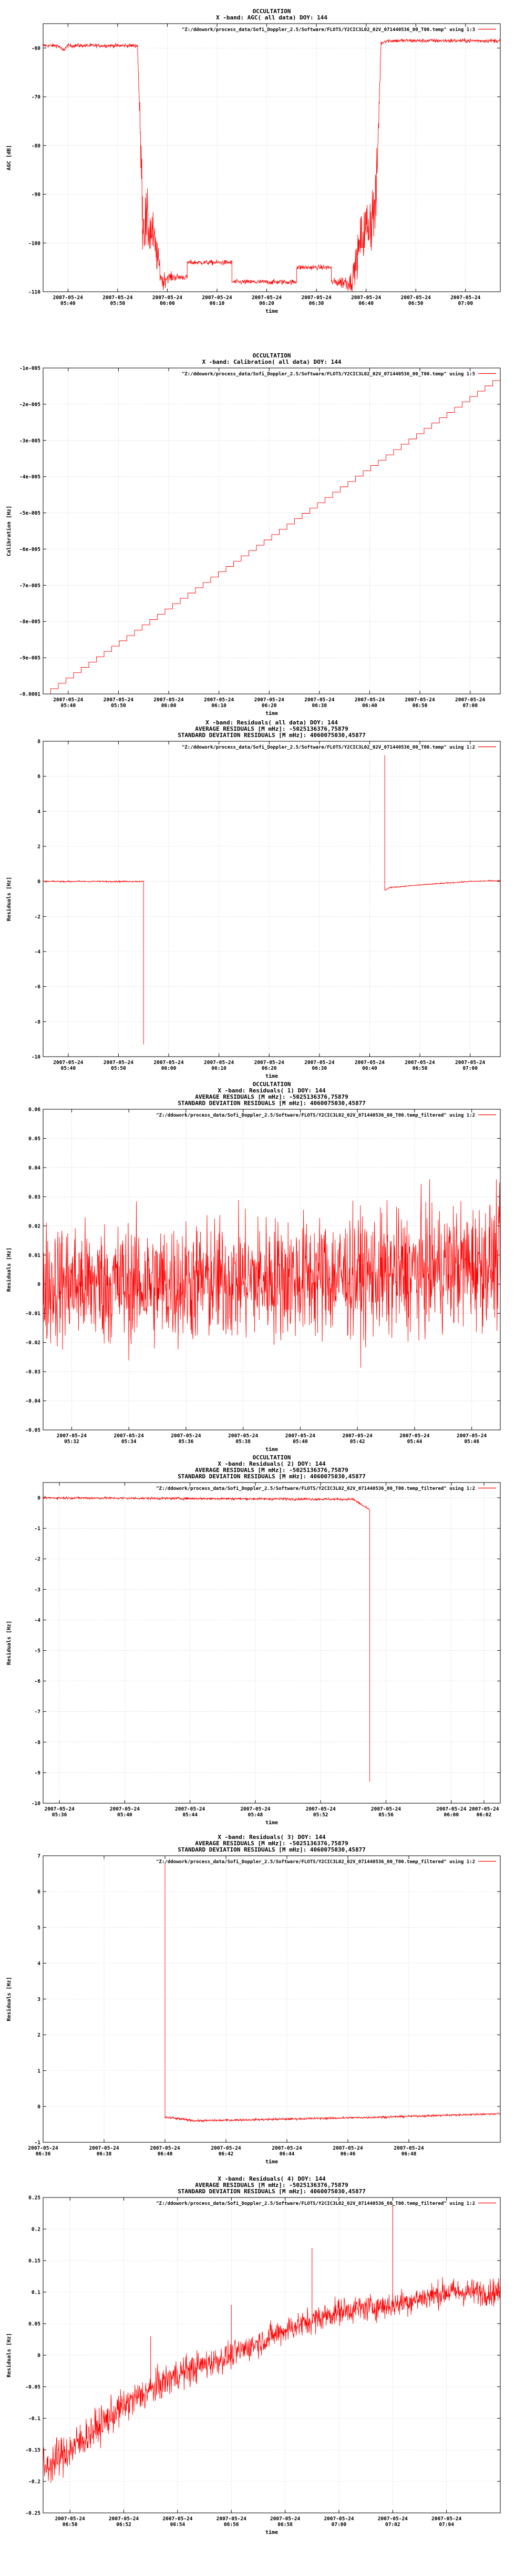 This screenshot has height=2576, width=515. What do you see at coordinates (269, 1068) in the screenshot?
I see `x-tick-label: 06:20` at bounding box center [269, 1068].